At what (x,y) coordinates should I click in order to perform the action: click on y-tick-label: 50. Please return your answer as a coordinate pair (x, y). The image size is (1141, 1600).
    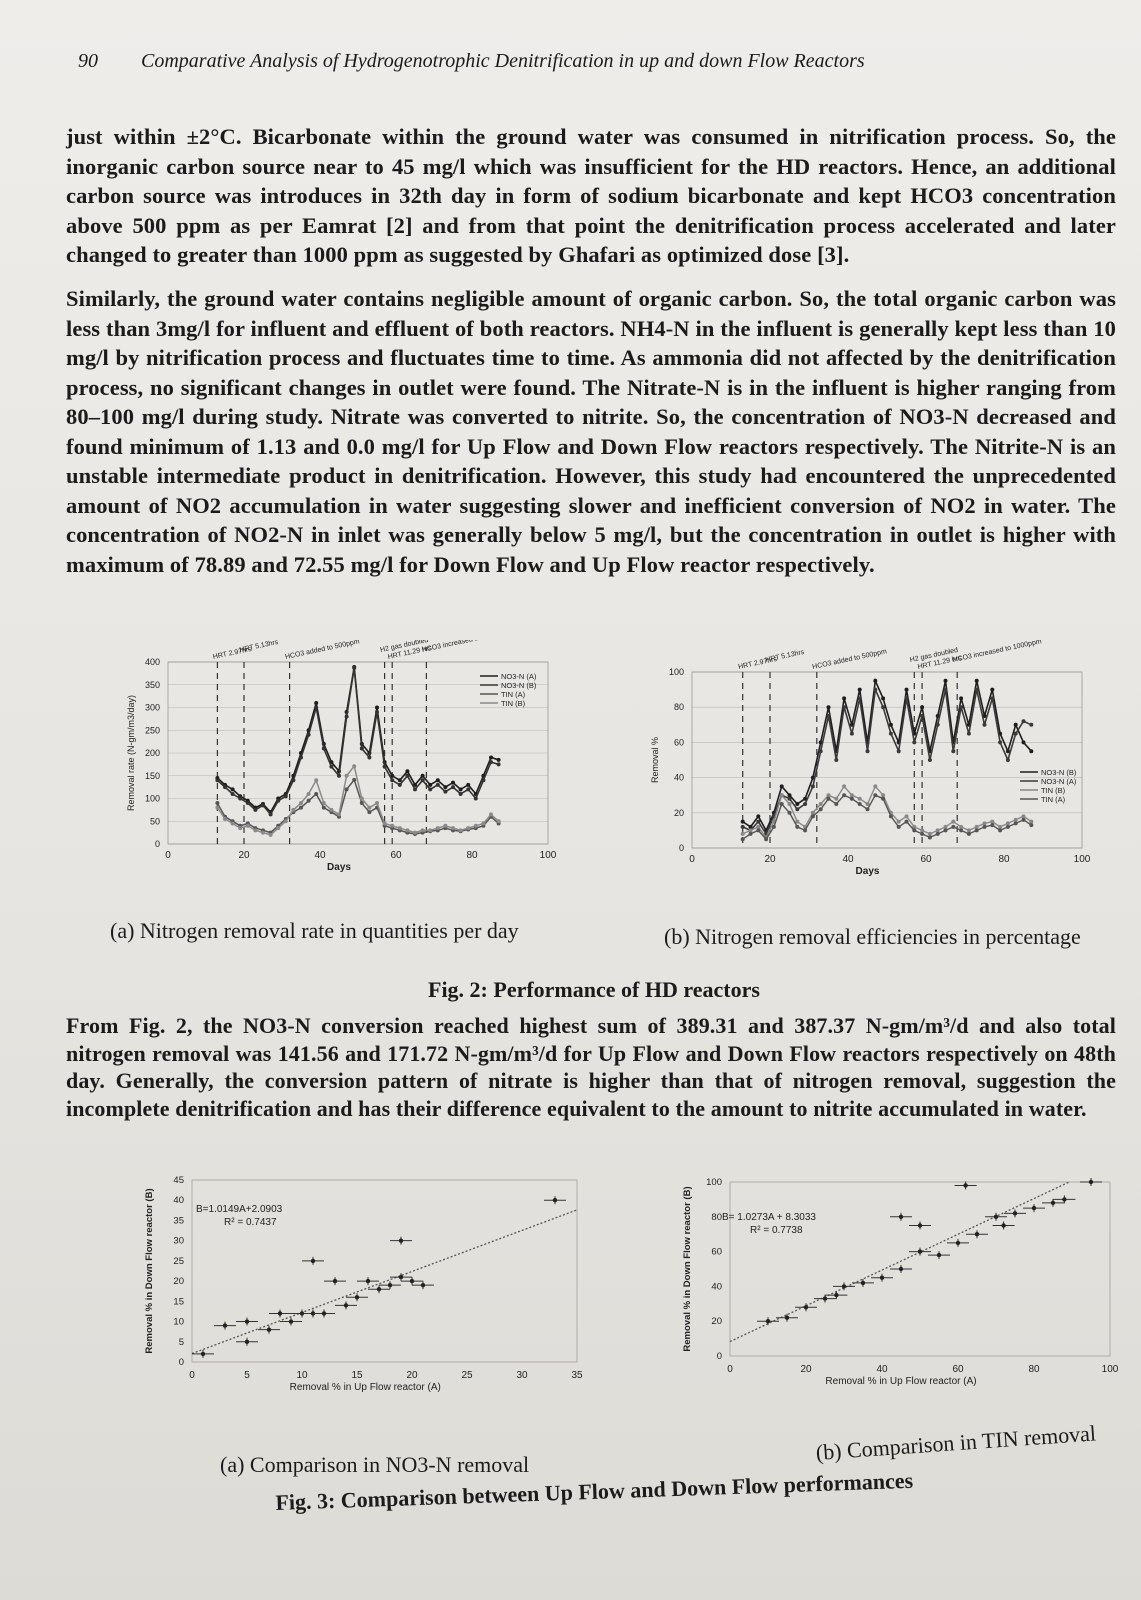
    Looking at the image, I should click on (155, 821).